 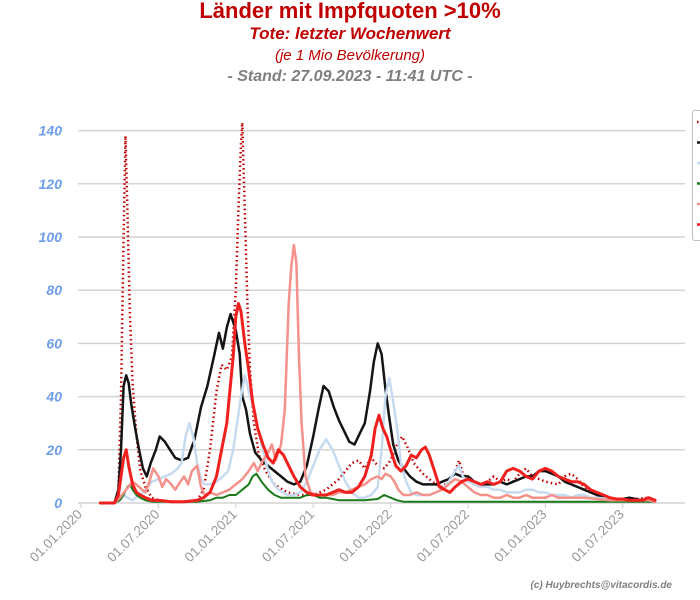 What do you see at coordinates (698, 173) in the screenshot?
I see `legend-swatches` at bounding box center [698, 173].